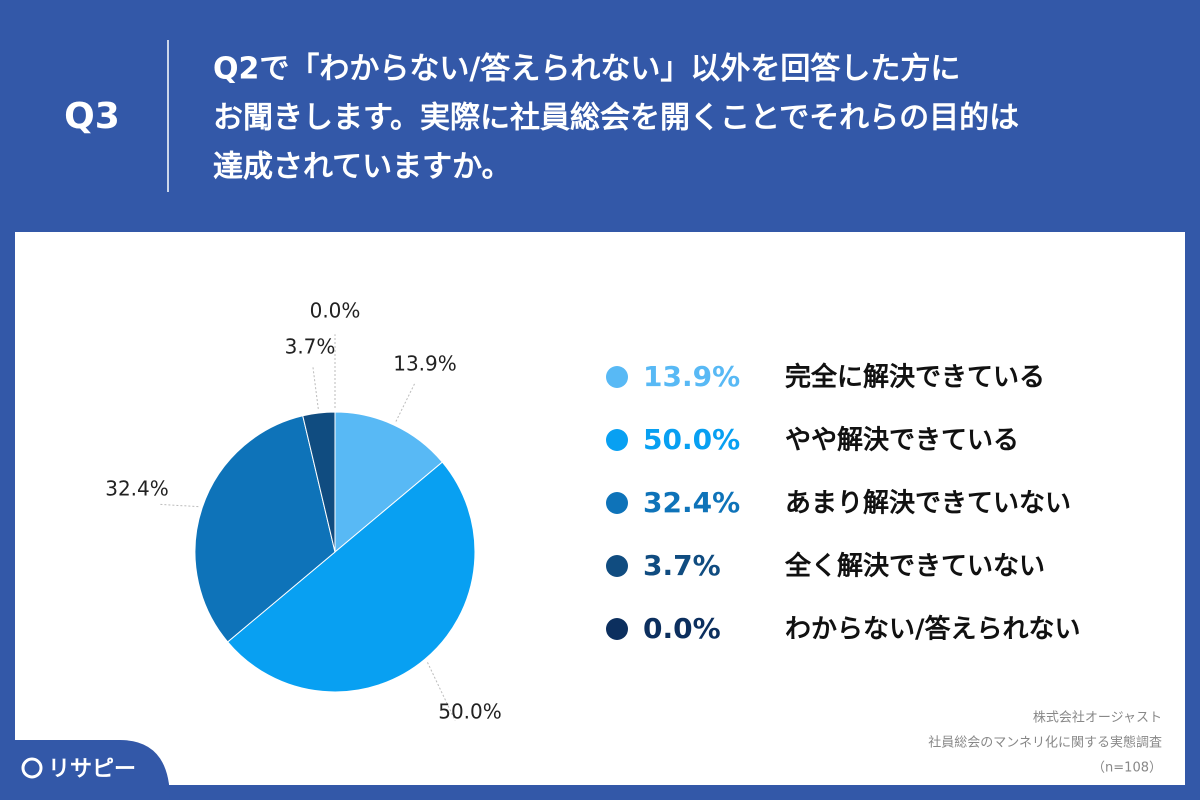  I want to click on legend-value: 32.4%, so click(691, 502).